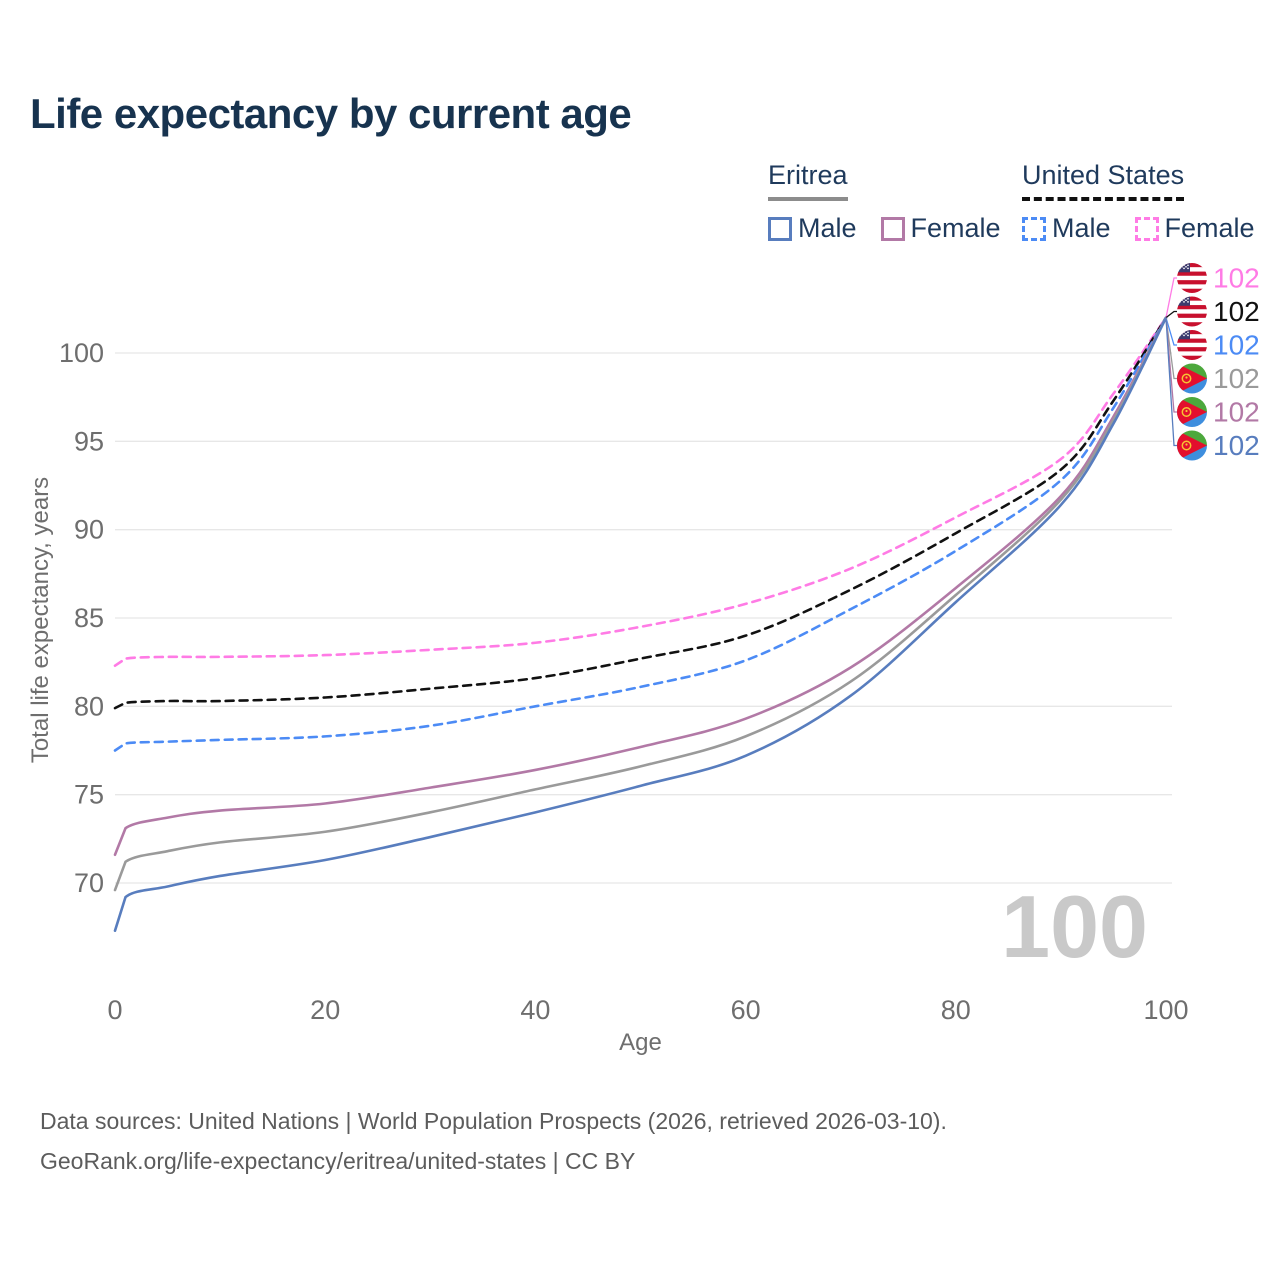  What do you see at coordinates (89, 706) in the screenshot?
I see `y-tick-80: 80` at bounding box center [89, 706].